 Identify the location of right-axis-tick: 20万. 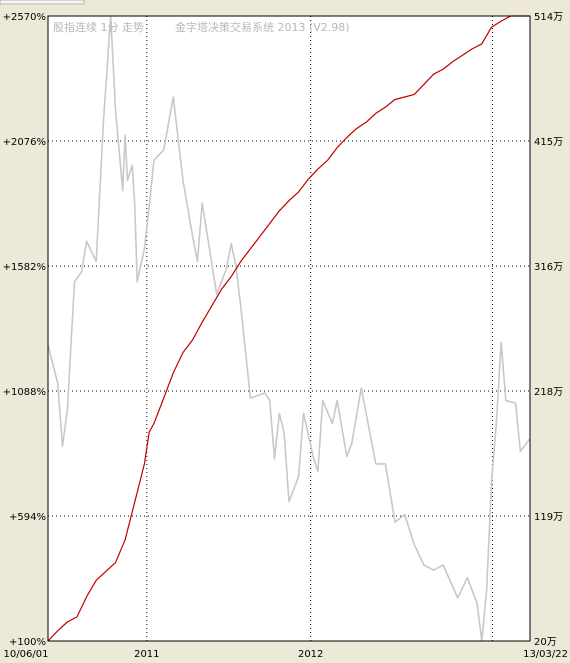
(545, 642).